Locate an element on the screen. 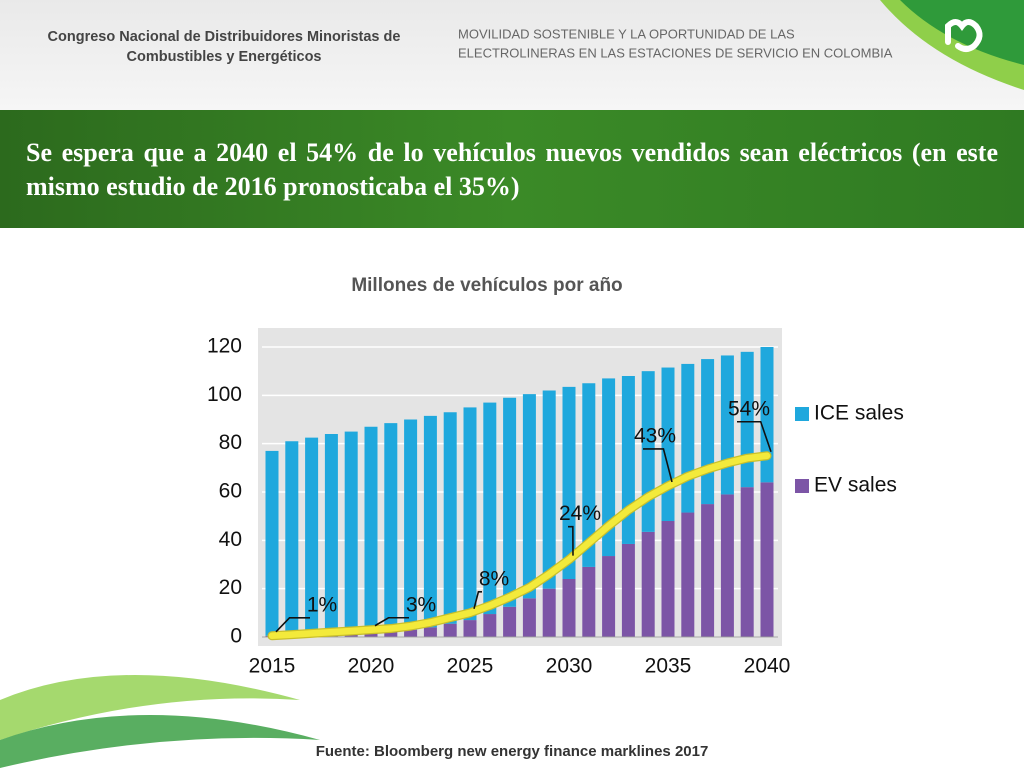 The image size is (1024, 768). y-tick-label: 60 is located at coordinates (230, 491).